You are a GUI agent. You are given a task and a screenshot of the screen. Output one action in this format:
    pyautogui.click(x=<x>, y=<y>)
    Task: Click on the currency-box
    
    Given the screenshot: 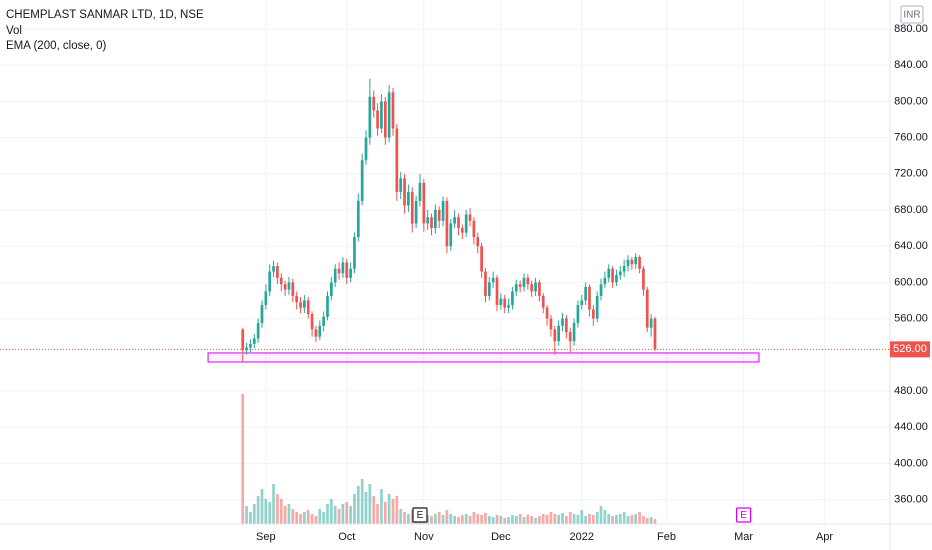 What is the action you would take?
    pyautogui.click(x=912, y=14)
    